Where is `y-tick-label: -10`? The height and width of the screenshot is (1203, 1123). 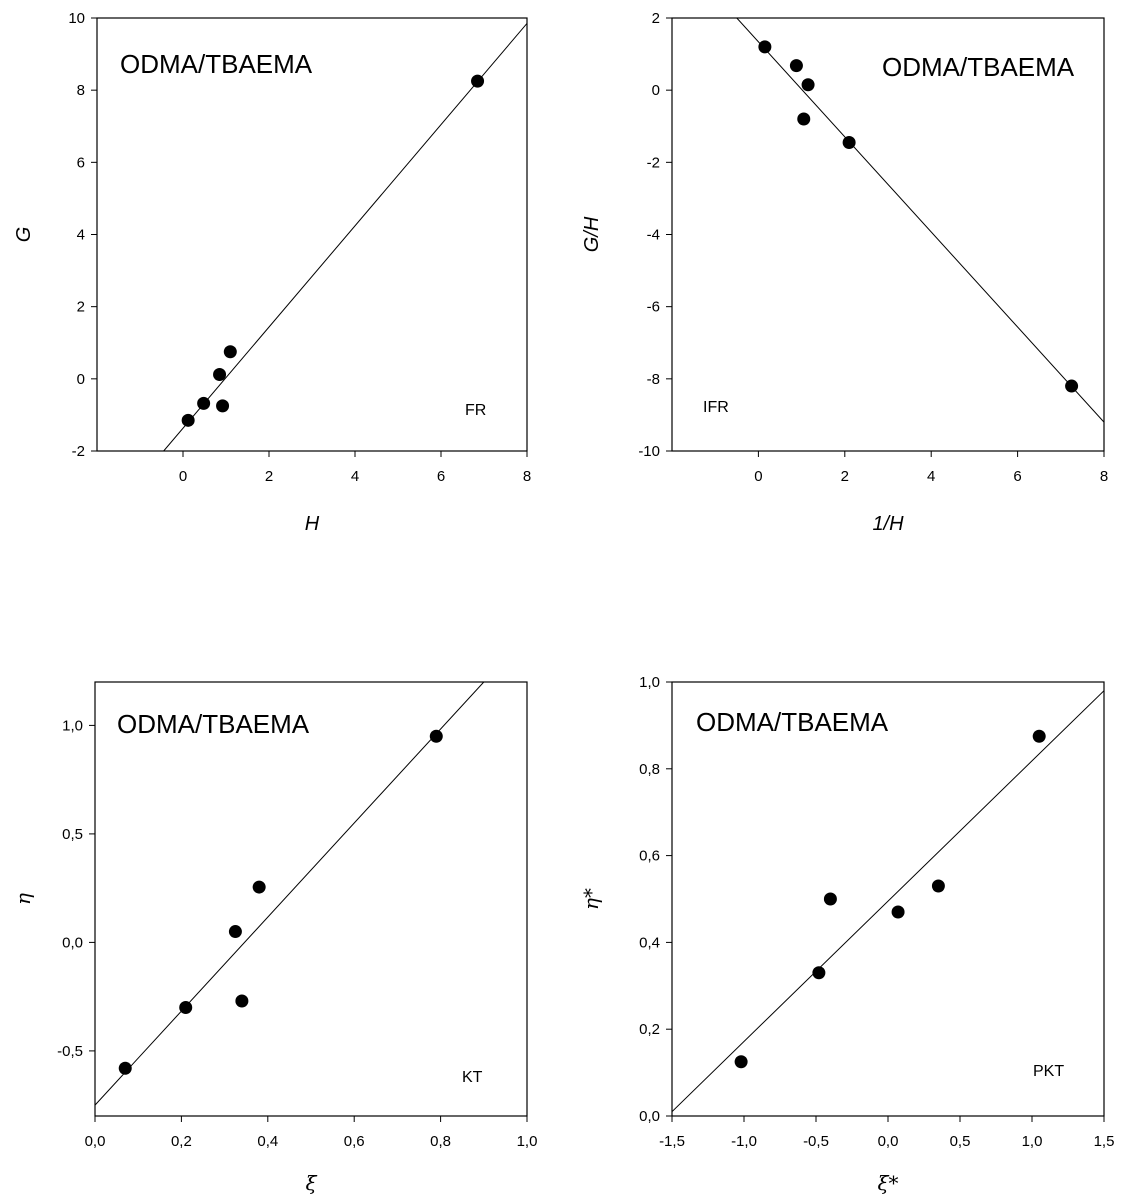 y-tick-label: -10 is located at coordinates (649, 451).